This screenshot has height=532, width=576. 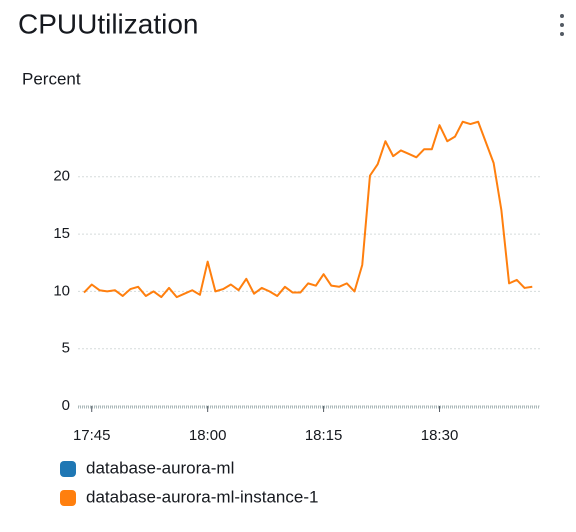 I want to click on y-tick-label: 5, so click(x=66, y=348).